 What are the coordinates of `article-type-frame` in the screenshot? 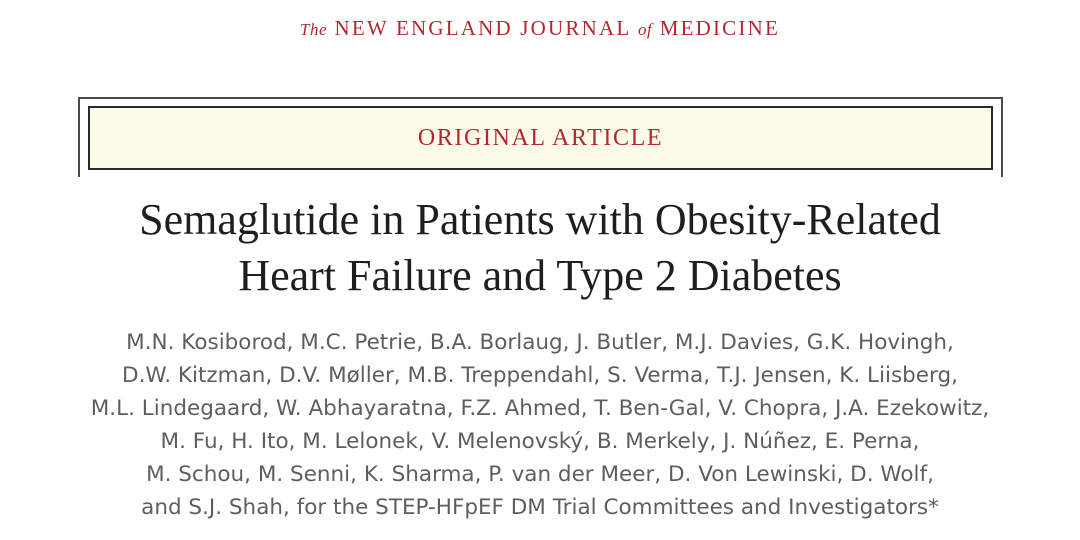 It's located at (540, 137).